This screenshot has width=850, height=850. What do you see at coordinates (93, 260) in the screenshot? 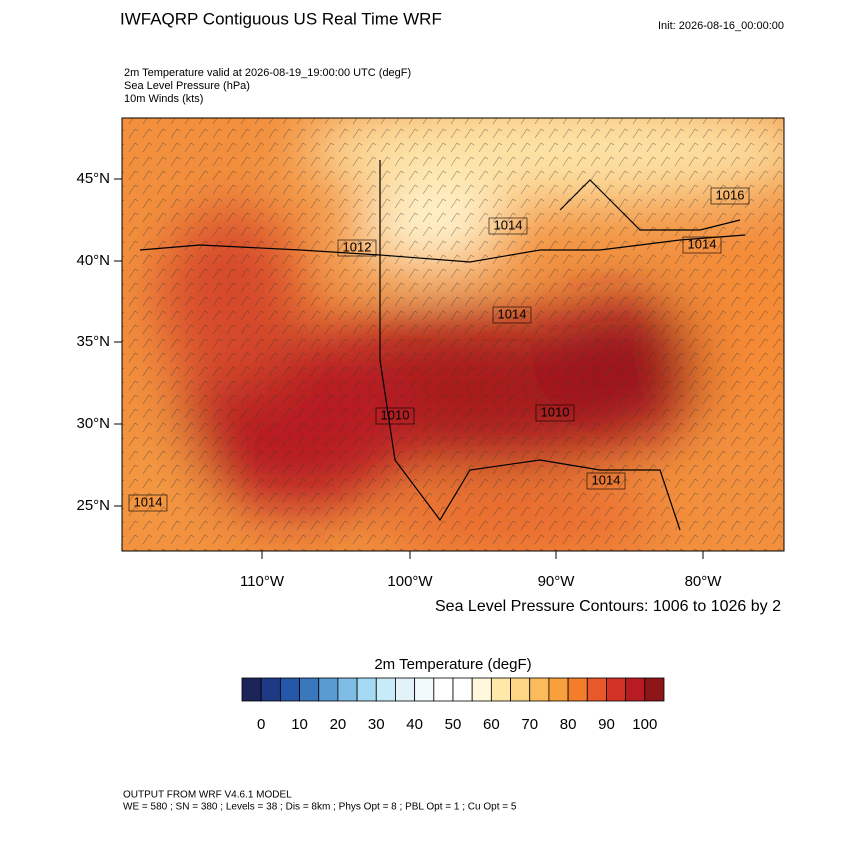
I see `lat-label: 40°N` at bounding box center [93, 260].